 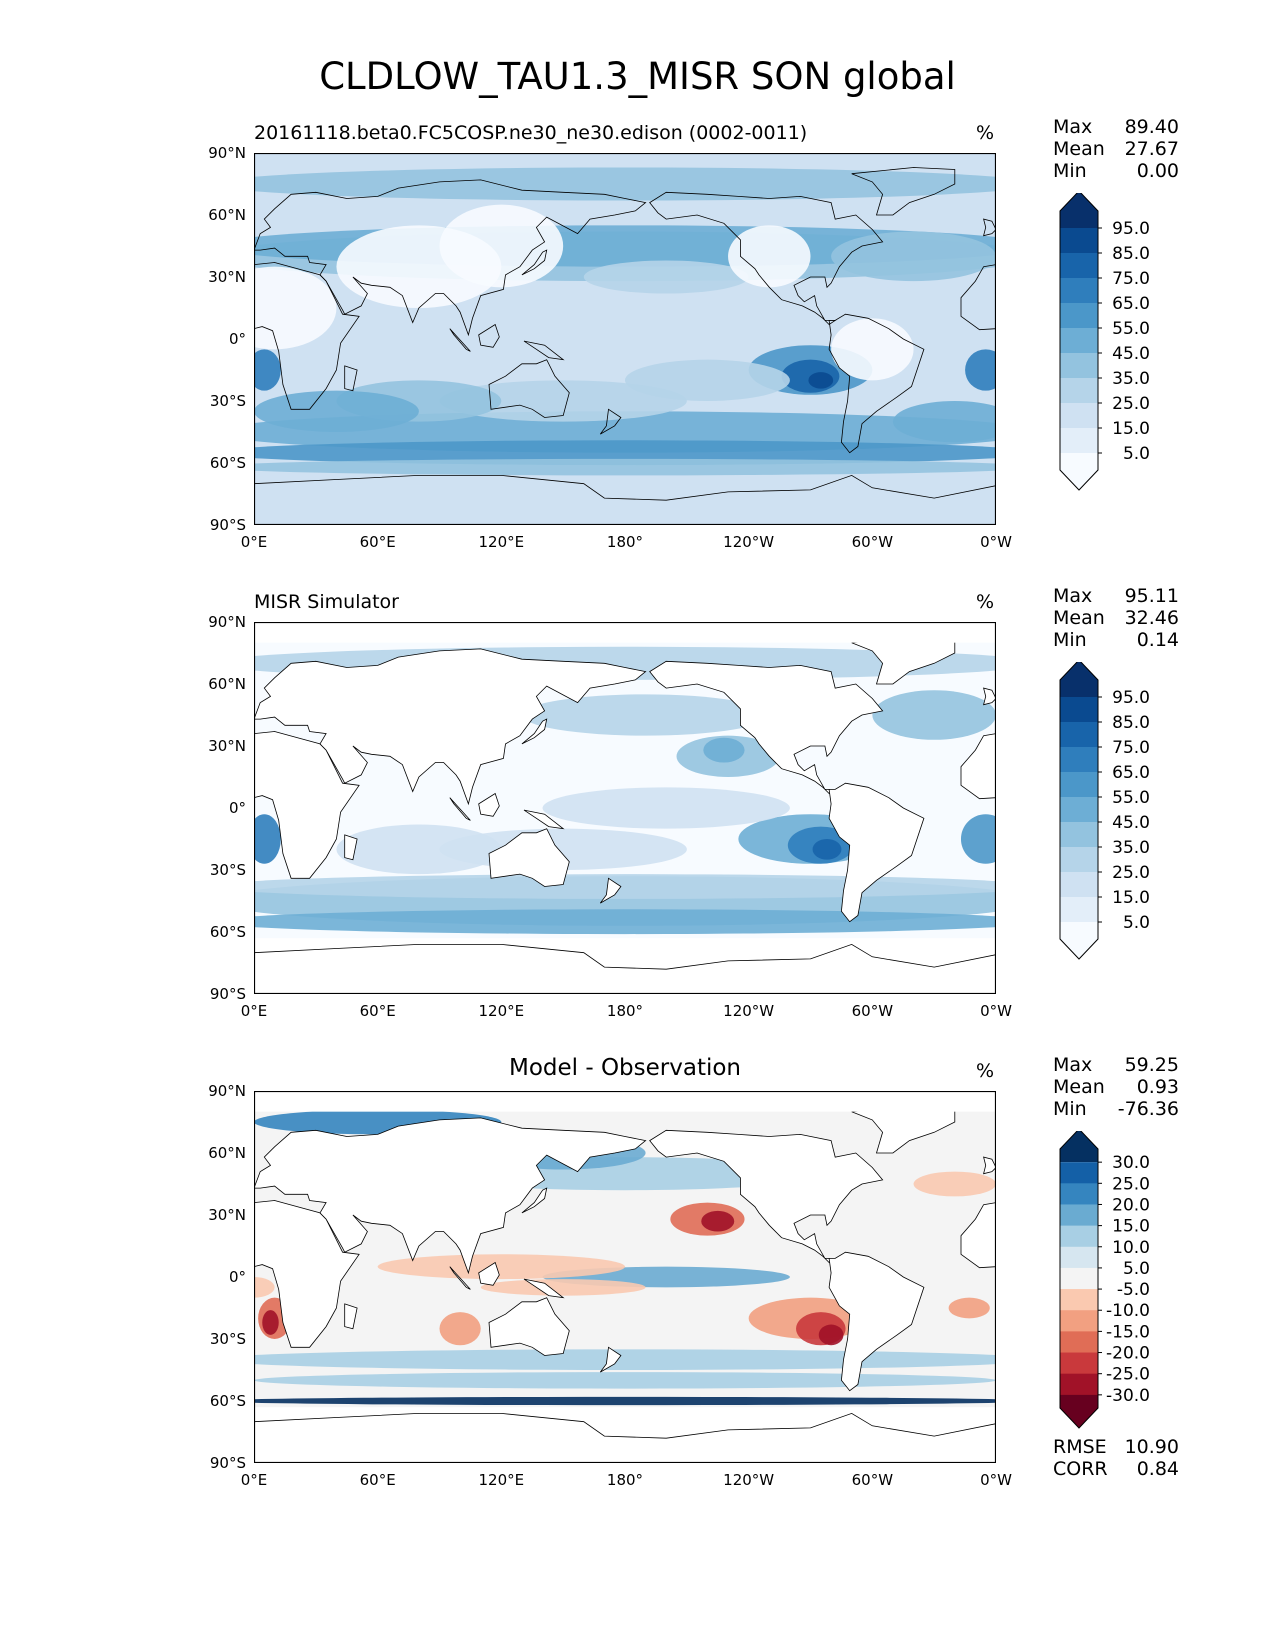 I want to click on colorbar-label-3: 65.0, so click(x=1131, y=304).